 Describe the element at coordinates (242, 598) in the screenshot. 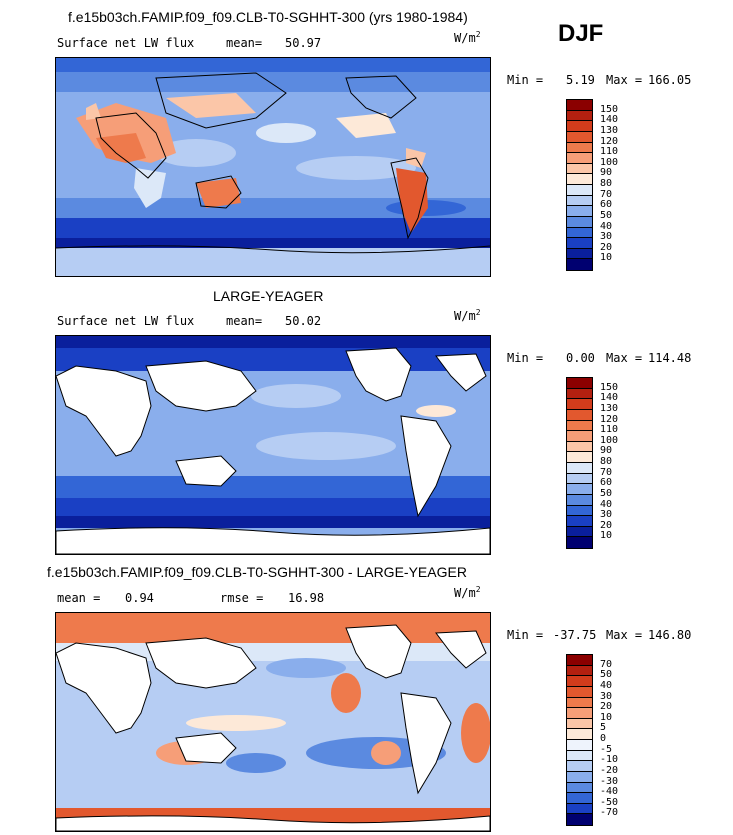

I see `panel3-rmse-label: rmse =` at that location.